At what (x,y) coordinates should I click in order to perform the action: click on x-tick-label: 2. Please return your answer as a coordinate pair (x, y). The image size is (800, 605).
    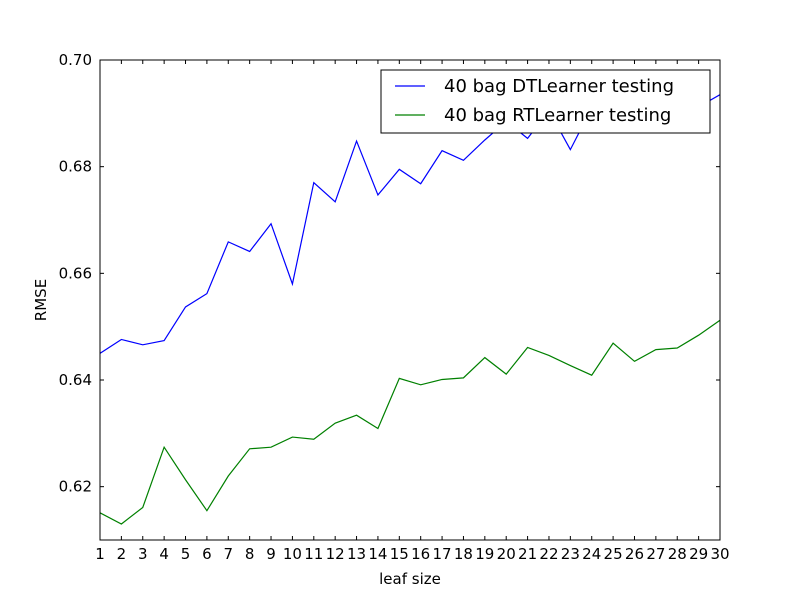
    Looking at the image, I should click on (122, 554).